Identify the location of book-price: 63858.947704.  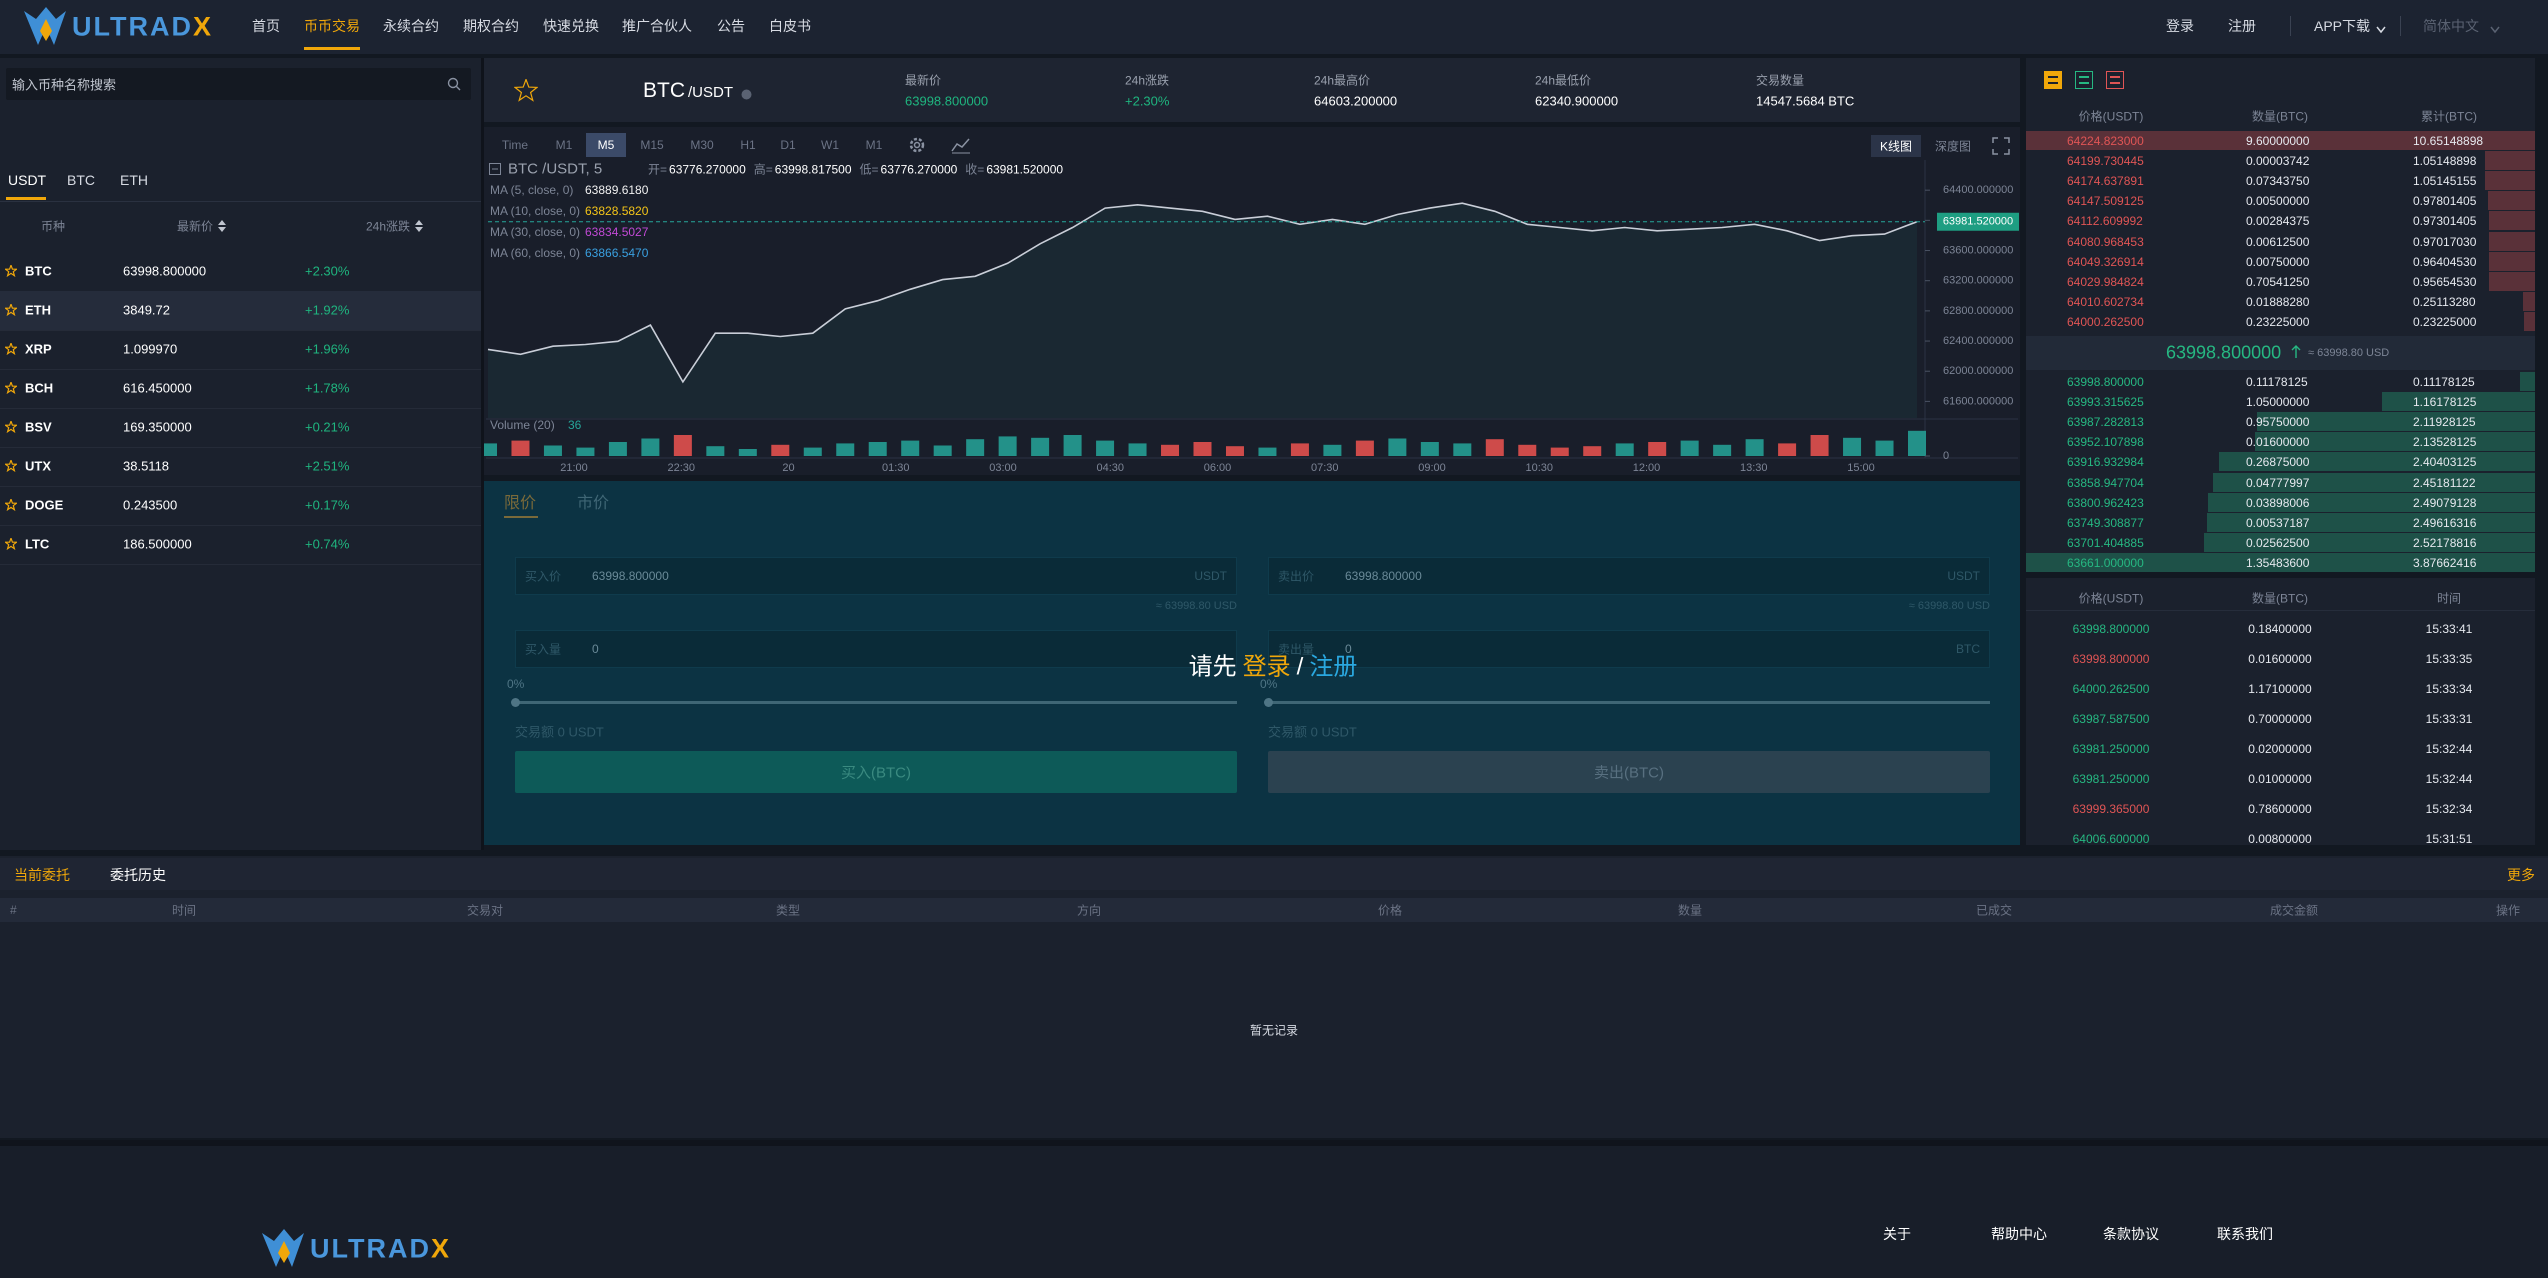
(2105, 482).